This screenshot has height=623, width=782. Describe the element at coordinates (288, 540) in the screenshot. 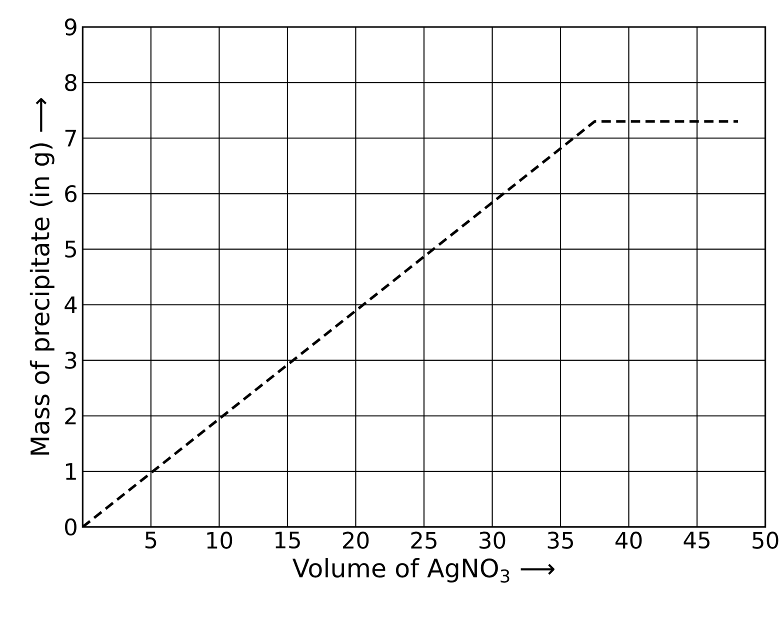

I see `x-tick-label: 15` at that location.